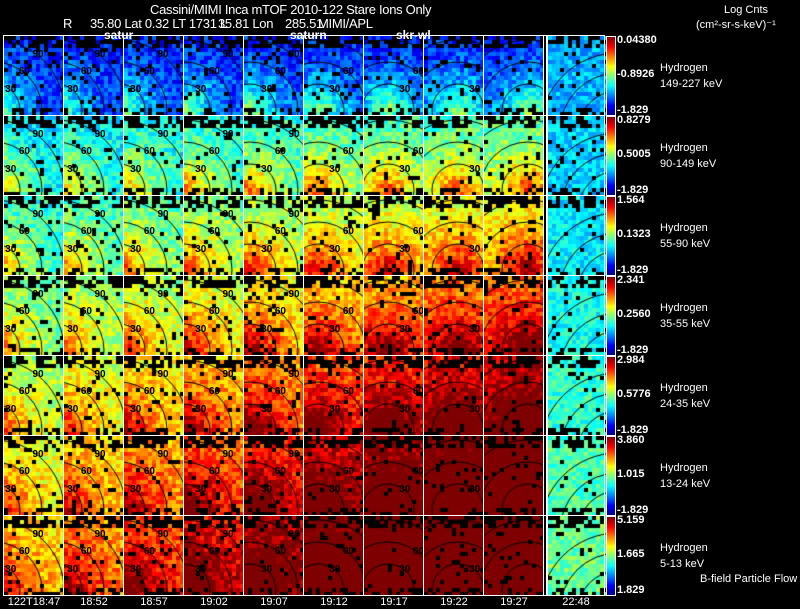 Image resolution: width=800 pixels, height=609 pixels. I want to click on colorbar-cmid-label: 0.1323, so click(634, 234).